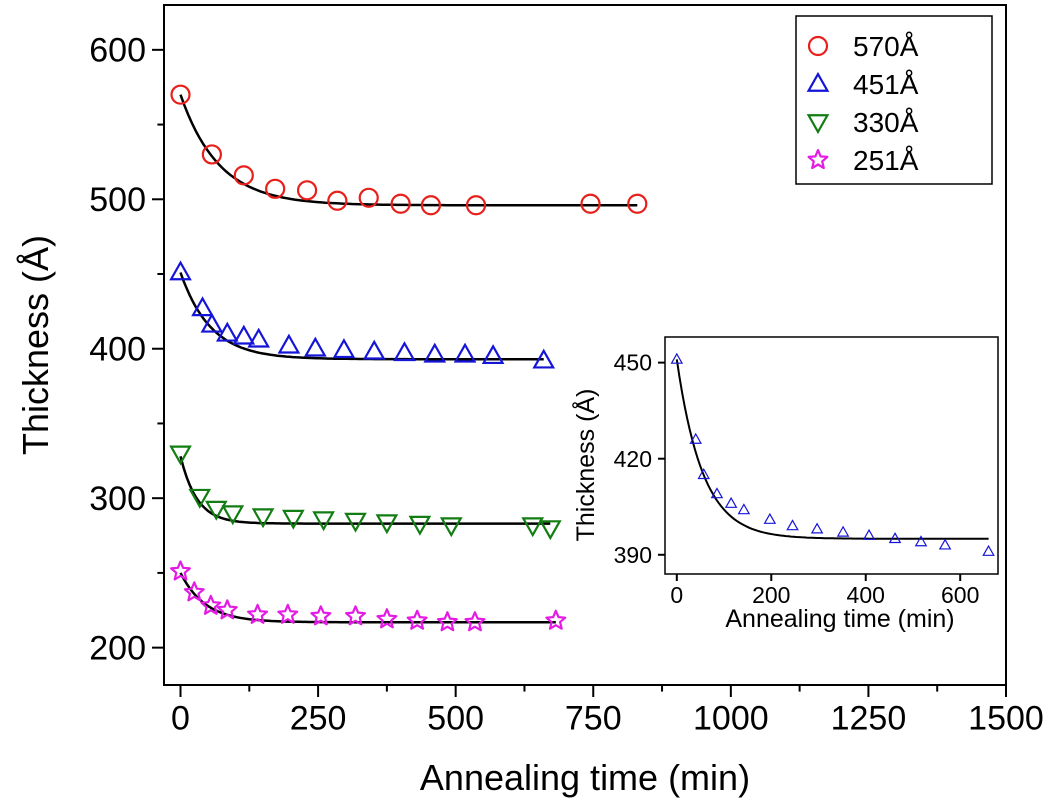 Image resolution: width=1057 pixels, height=812 pixels. I want to click on x-tick-label: 250, so click(318, 718).